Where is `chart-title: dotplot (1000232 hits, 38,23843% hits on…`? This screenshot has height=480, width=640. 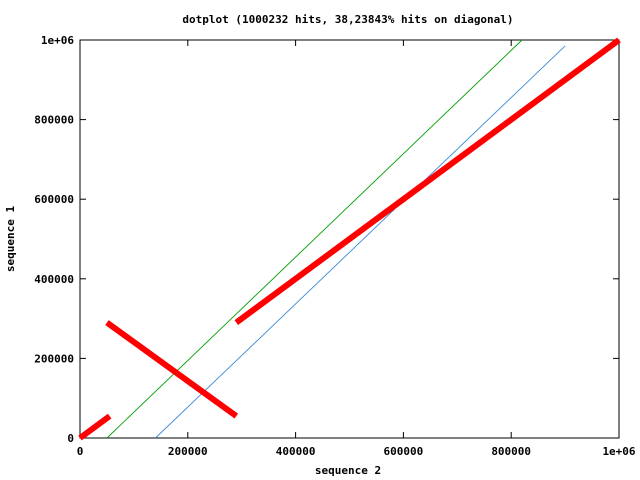 chart-title: dotplot (1000232 hits, 38,23843% hits on… is located at coordinates (347, 19).